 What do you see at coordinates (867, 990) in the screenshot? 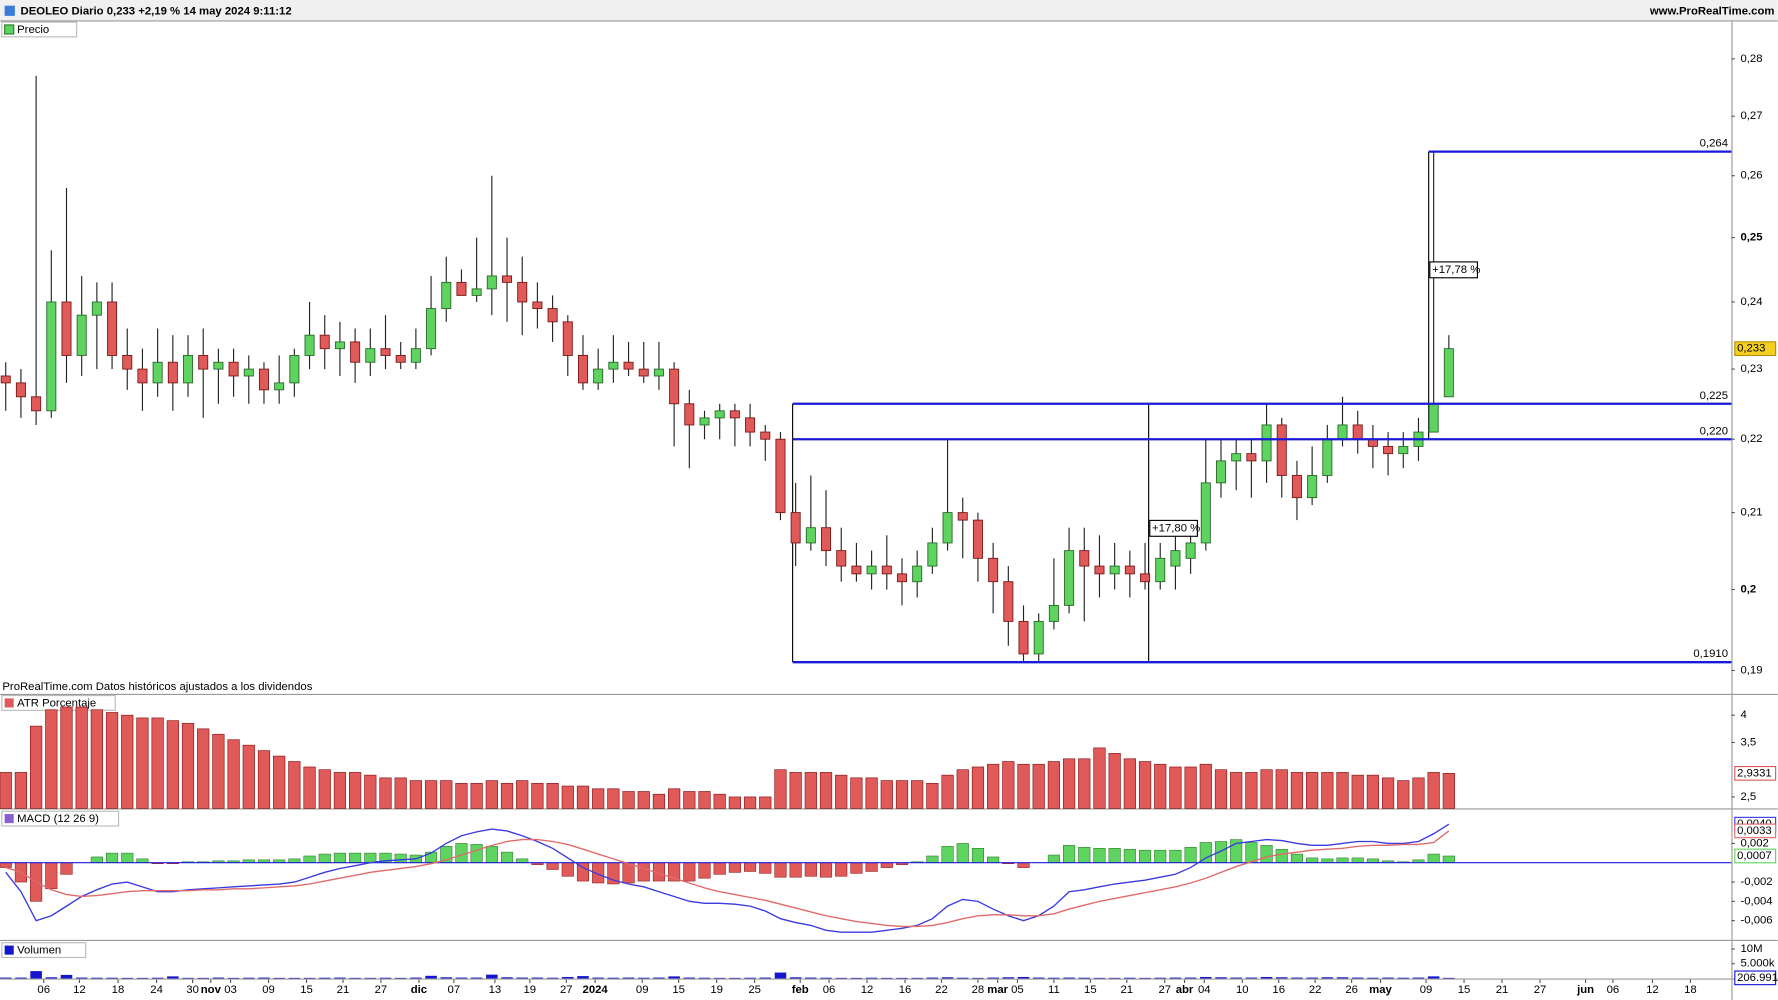
I see `x-tick-label: 12` at bounding box center [867, 990].